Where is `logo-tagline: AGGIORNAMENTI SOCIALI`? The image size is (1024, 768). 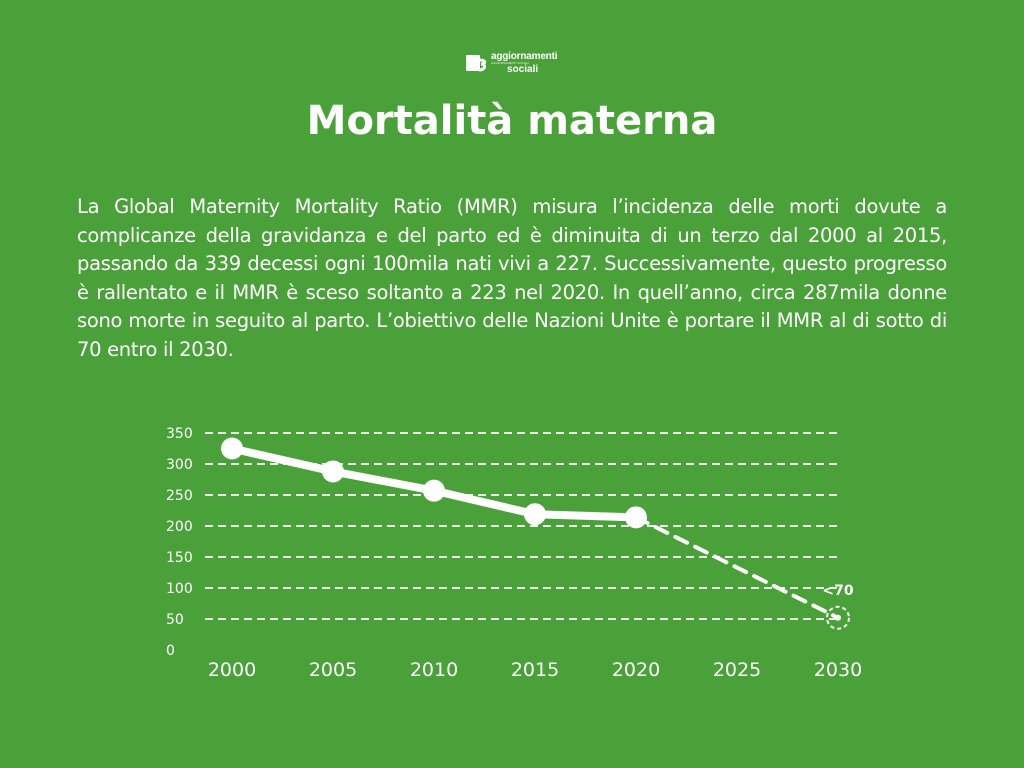 logo-tagline: AGGIORNAMENTI SOCIALI is located at coordinates (510, 63).